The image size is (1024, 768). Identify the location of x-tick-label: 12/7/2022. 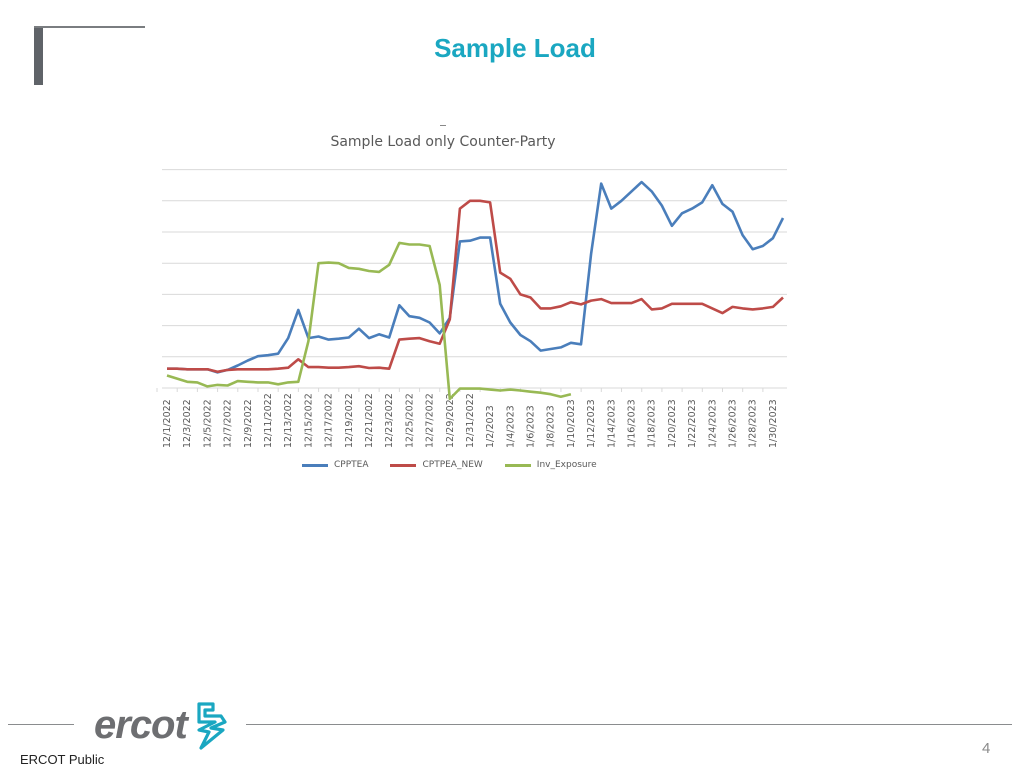
(228, 423).